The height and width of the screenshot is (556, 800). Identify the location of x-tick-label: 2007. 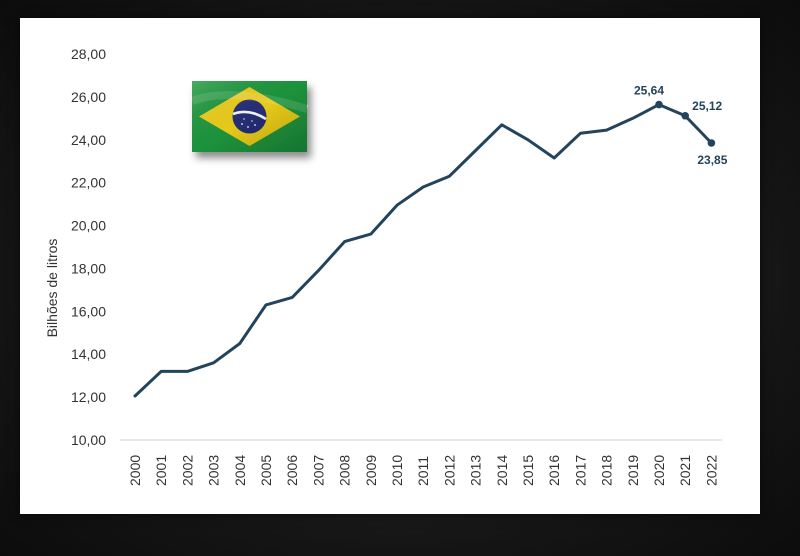
(318, 470).